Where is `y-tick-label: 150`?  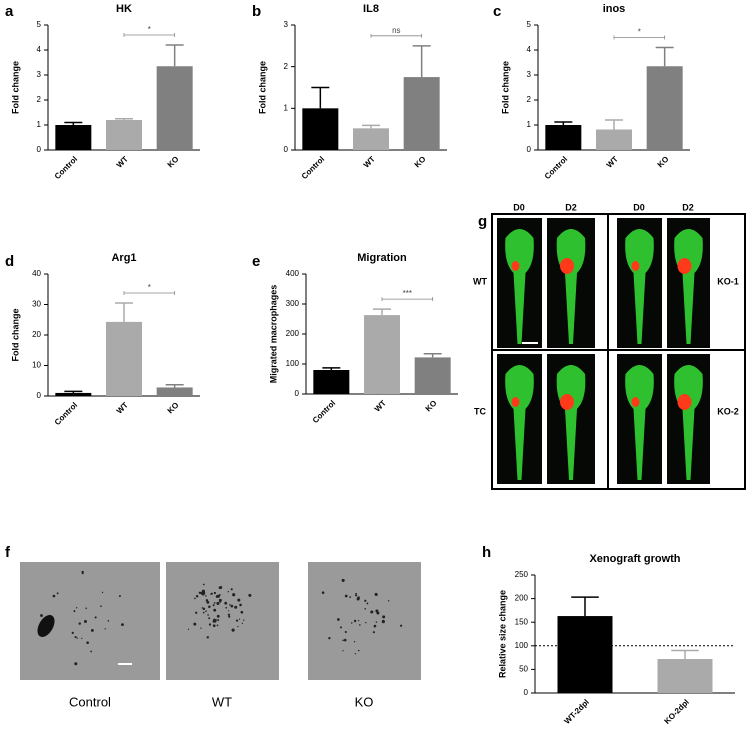 y-tick-label: 150 is located at coordinates (522, 621).